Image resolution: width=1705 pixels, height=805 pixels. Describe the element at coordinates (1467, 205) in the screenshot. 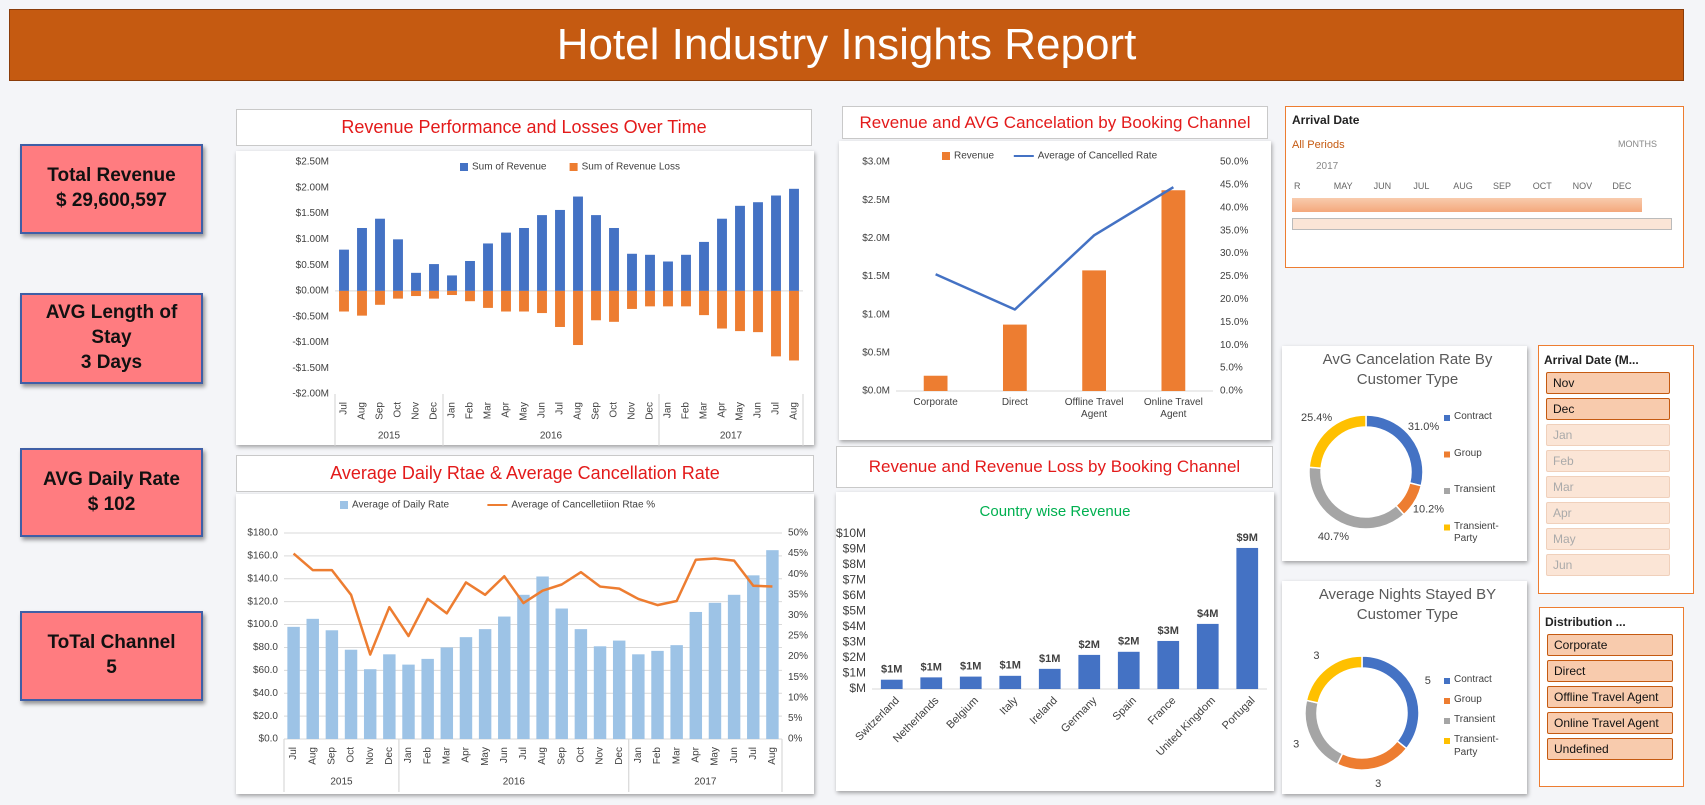

I see `timeline-bar` at that location.